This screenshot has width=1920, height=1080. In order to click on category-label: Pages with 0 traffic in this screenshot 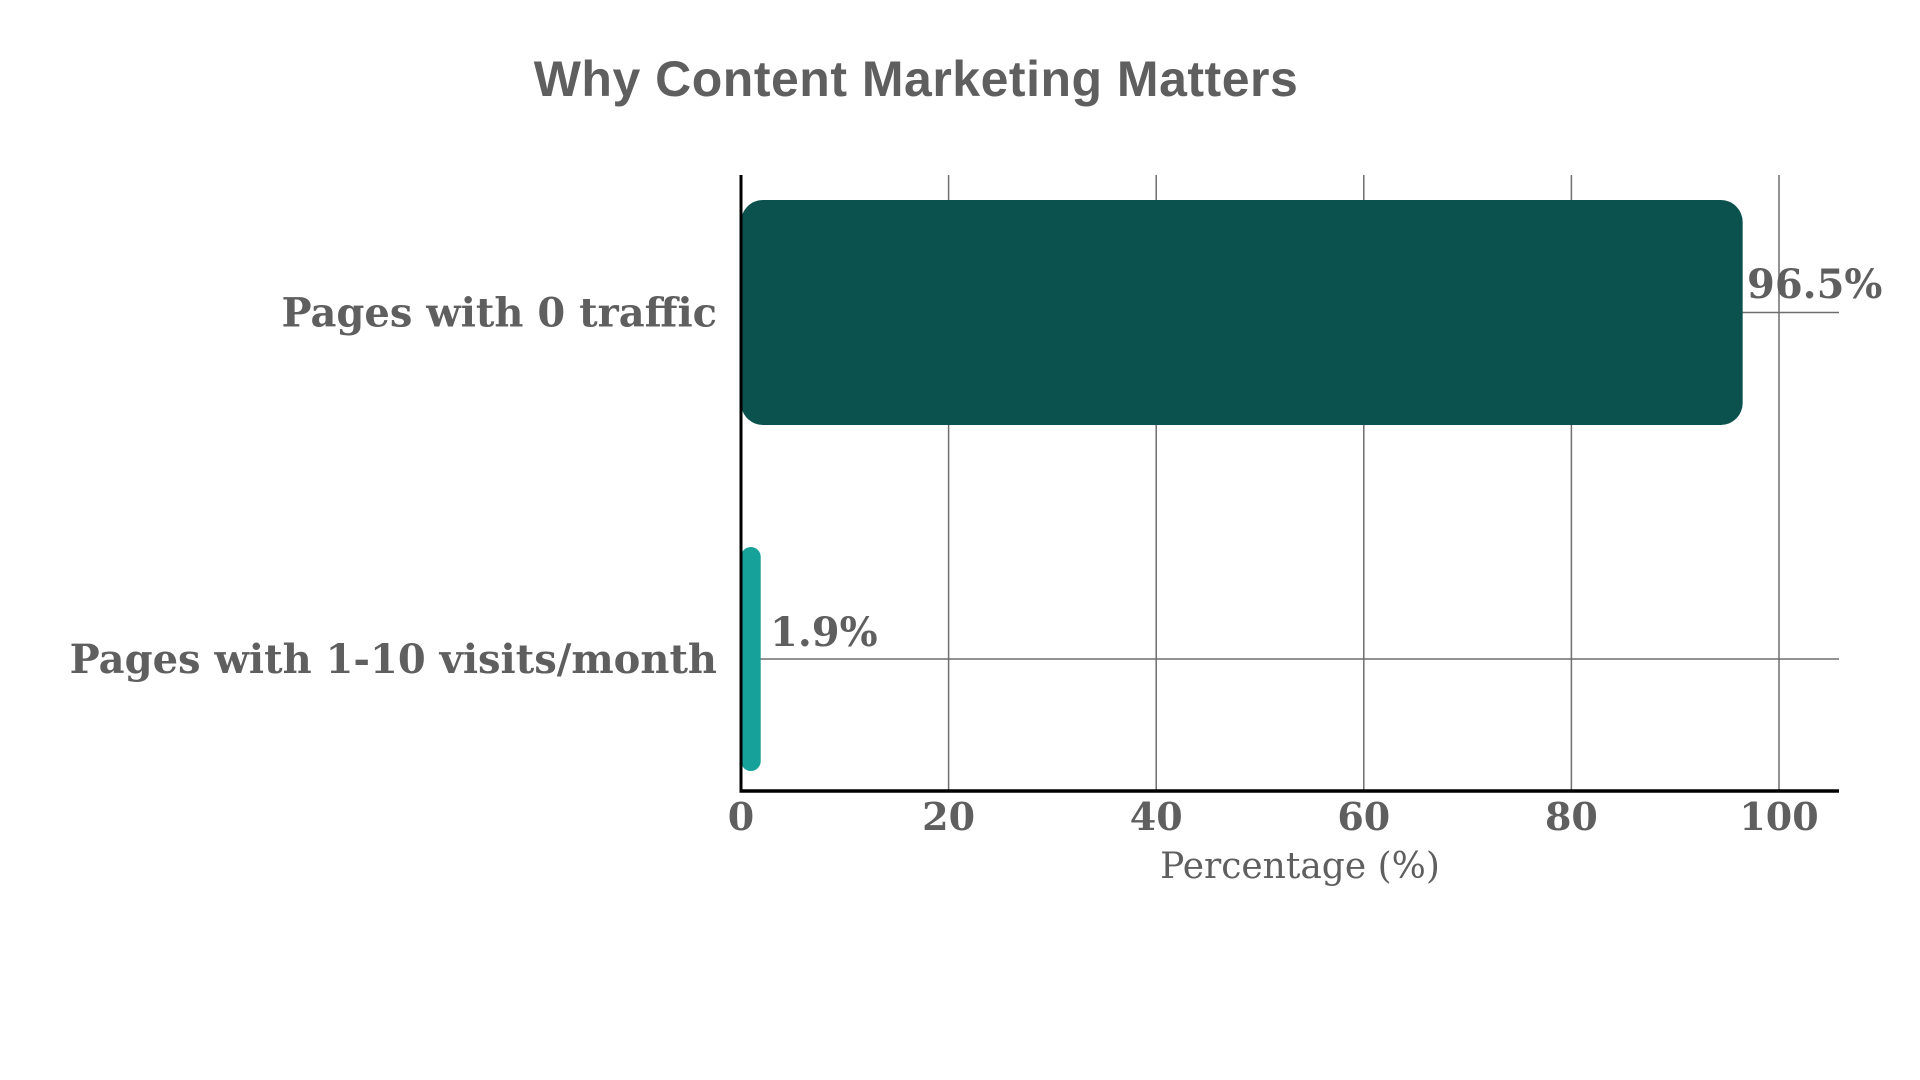, I will do `click(499, 313)`.